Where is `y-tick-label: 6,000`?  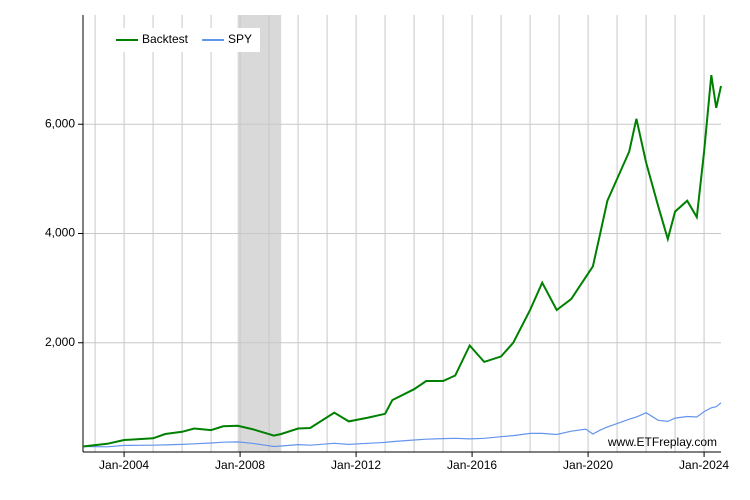 y-tick-label: 6,000 is located at coordinates (60, 123).